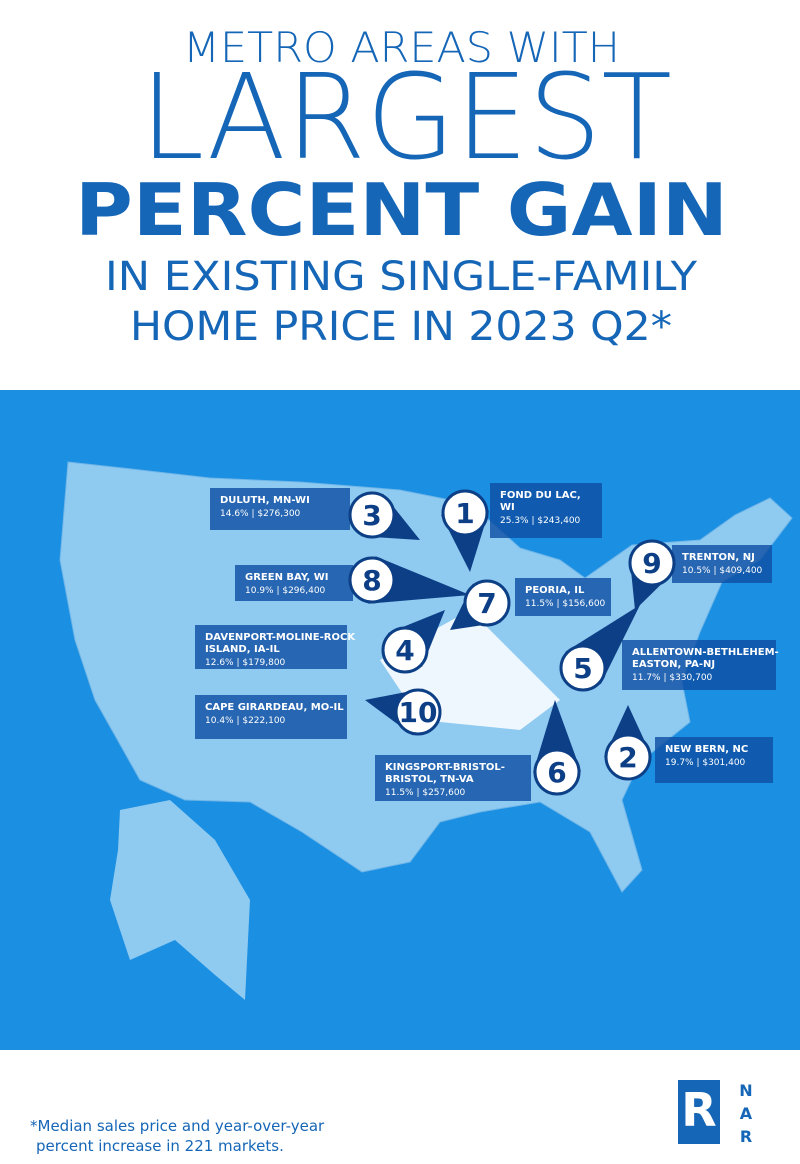 The width and height of the screenshot is (800, 1164). I want to click on marker: 8 GREEN BAY, WI 10.9% | $296,400, so click(352, 580).